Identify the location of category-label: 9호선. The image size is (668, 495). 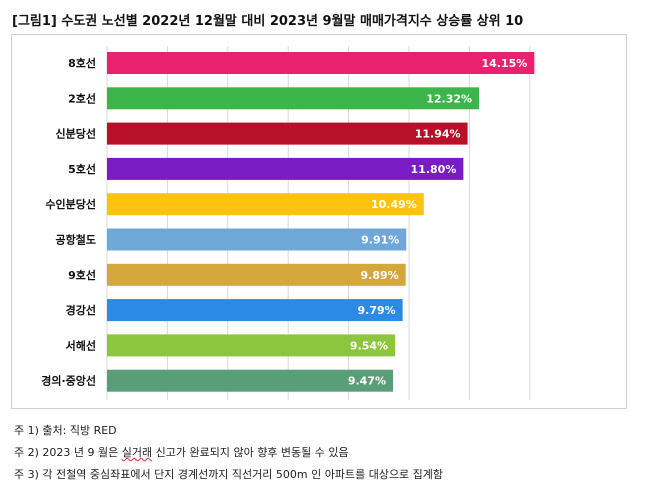
(82, 275).